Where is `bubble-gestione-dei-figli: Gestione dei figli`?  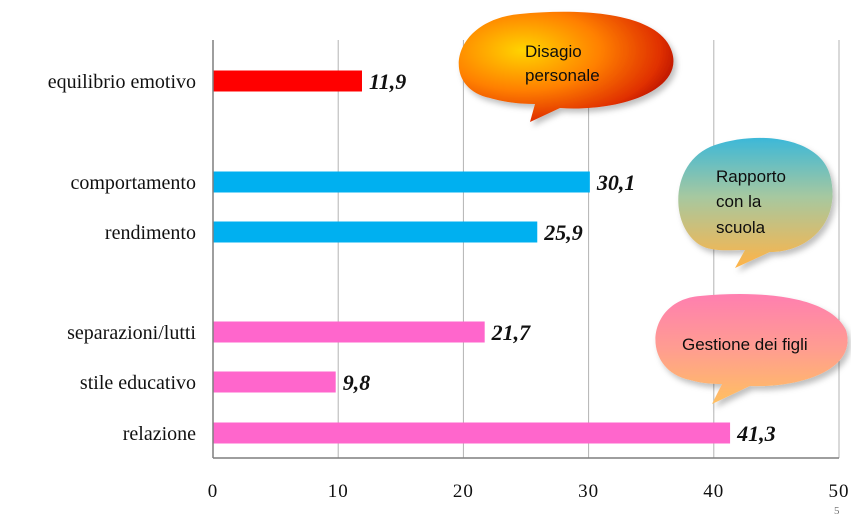 bubble-gestione-dei-figli: Gestione dei figli is located at coordinates (751, 348).